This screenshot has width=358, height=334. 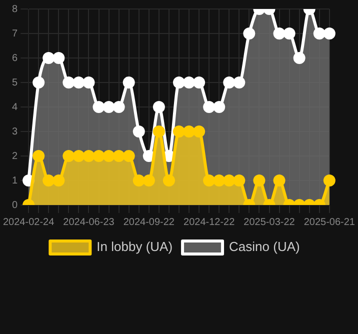 I want to click on y-tick-label: 5, so click(x=15, y=82).